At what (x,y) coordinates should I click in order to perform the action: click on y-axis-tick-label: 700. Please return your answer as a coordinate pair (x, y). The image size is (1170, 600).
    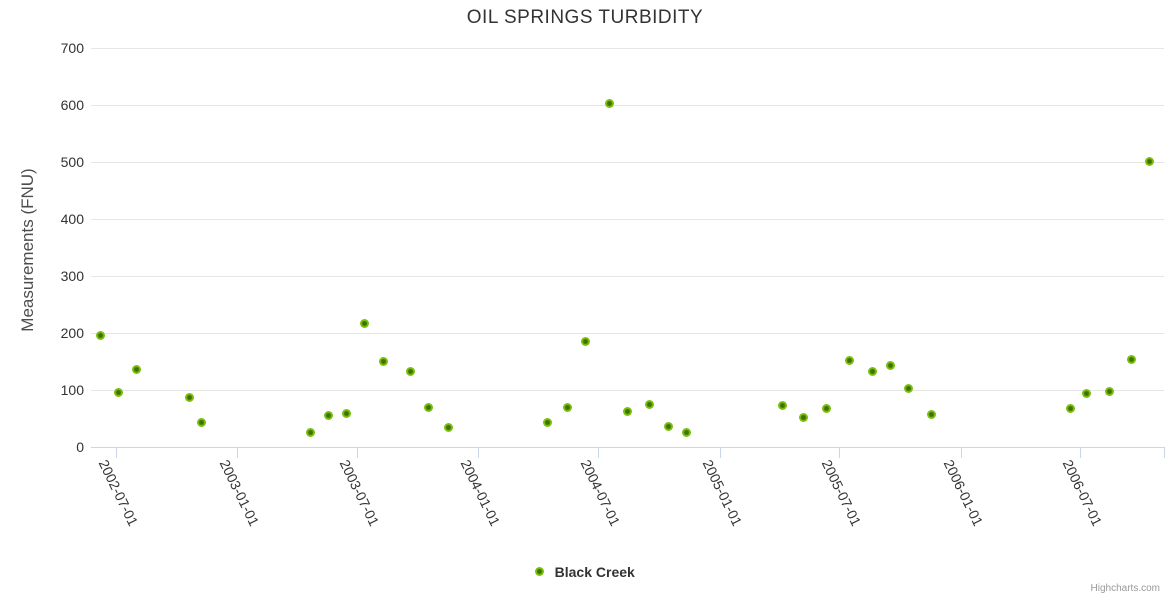
    Looking at the image, I should click on (72, 47).